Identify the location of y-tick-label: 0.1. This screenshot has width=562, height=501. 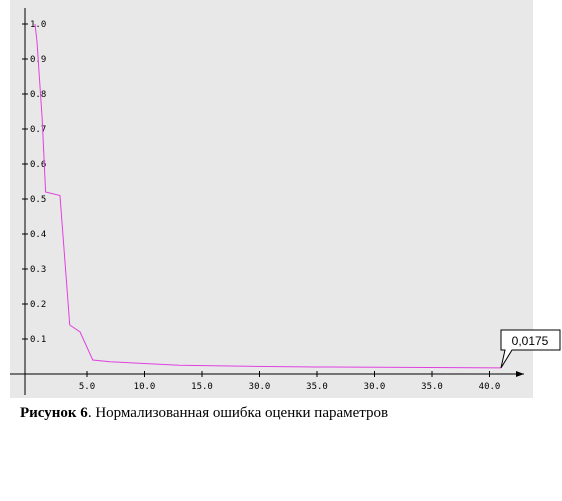
(38, 340).